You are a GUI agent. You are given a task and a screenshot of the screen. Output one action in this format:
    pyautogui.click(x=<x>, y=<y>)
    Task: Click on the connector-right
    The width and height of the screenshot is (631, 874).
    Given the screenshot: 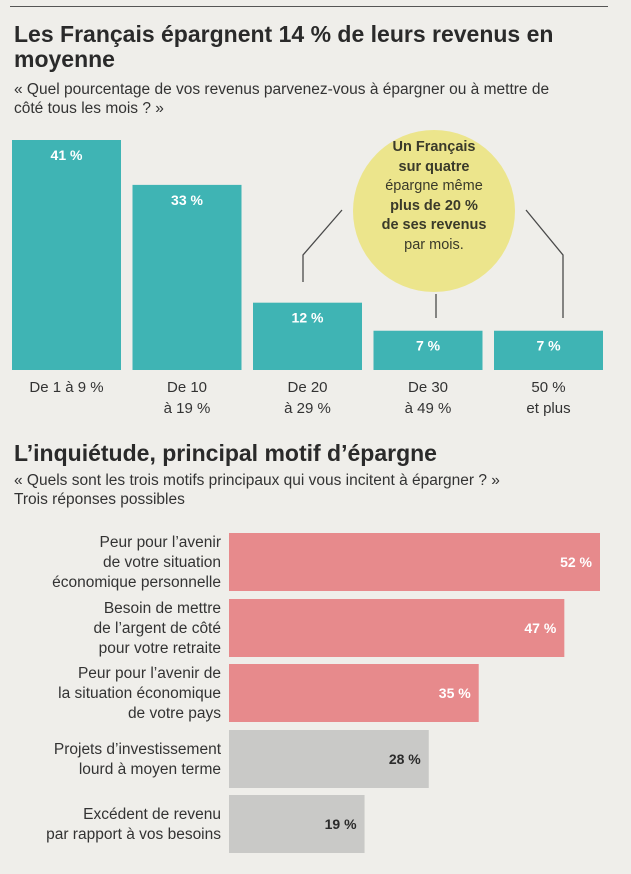 What is the action you would take?
    pyautogui.click(x=544, y=263)
    